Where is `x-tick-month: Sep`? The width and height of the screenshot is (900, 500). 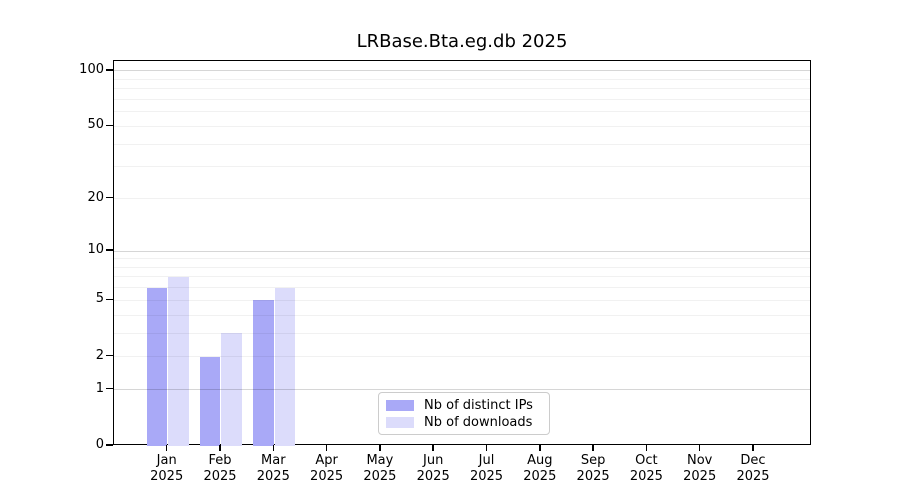
x-tick-month: Sep is located at coordinates (593, 460).